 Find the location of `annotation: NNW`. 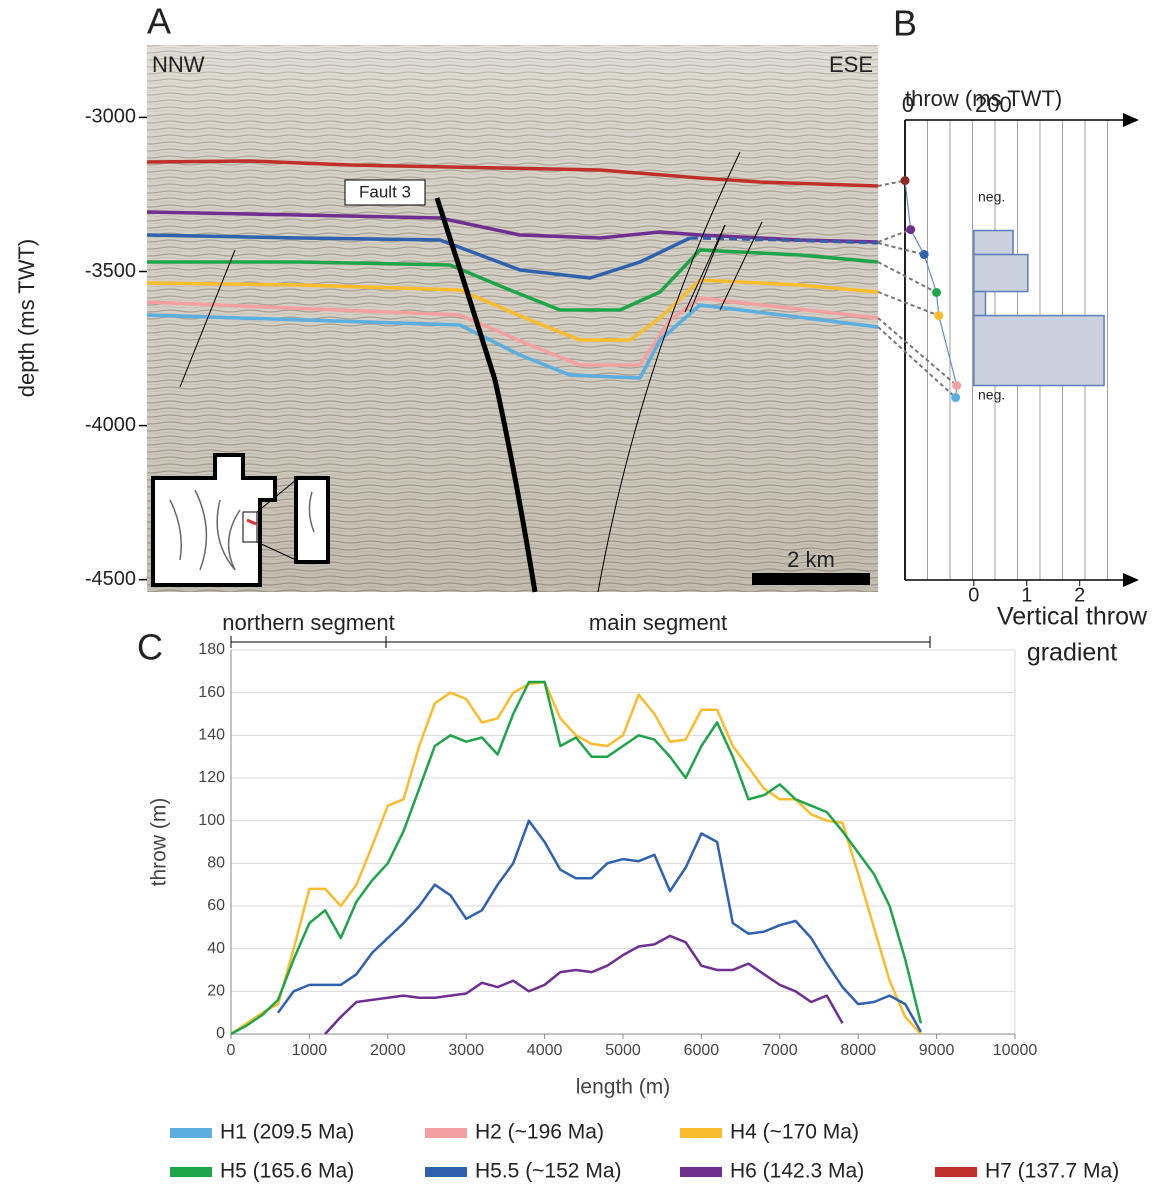

annotation: NNW is located at coordinates (178, 64).